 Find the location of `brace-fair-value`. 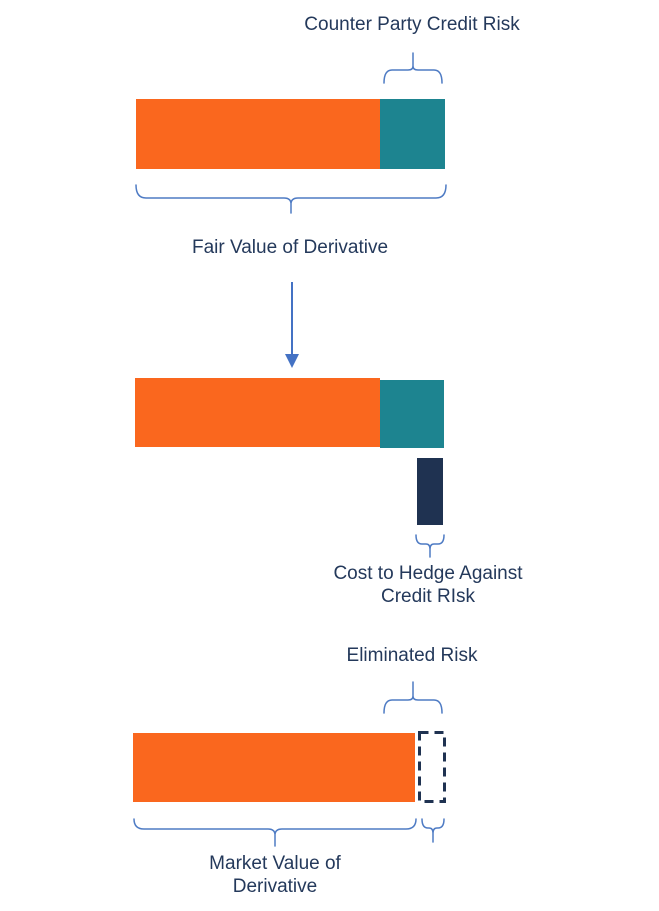

brace-fair-value is located at coordinates (291, 199).